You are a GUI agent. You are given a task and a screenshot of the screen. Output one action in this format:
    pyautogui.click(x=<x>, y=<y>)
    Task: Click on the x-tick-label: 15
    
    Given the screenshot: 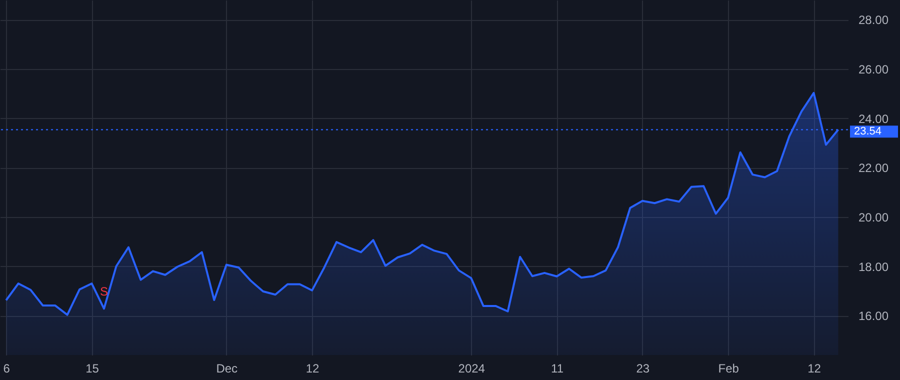 What is the action you would take?
    pyautogui.click(x=93, y=369)
    